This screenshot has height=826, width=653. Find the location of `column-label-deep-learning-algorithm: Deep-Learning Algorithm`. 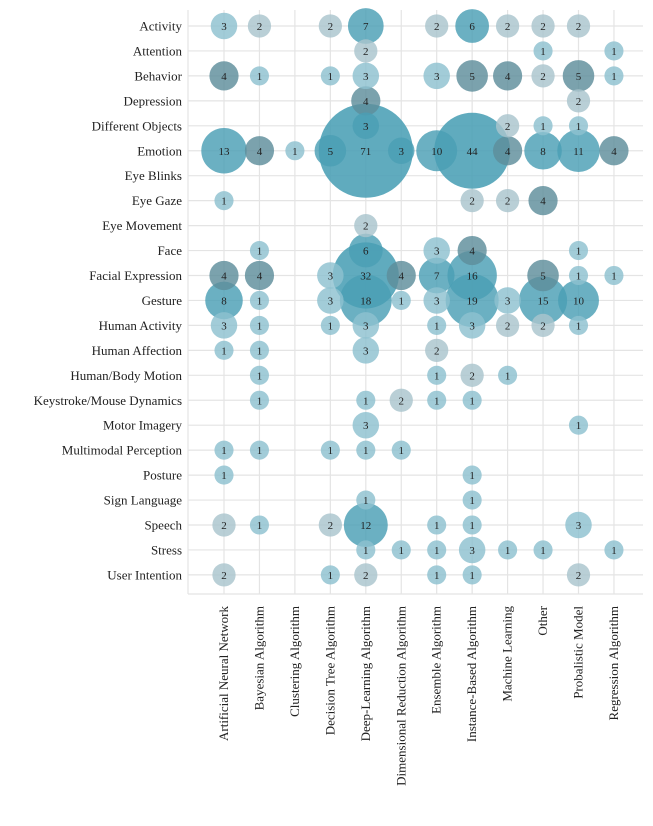

column-label-deep-learning-algorithm: Deep-Learning Algorithm is located at coordinates (365, 673).